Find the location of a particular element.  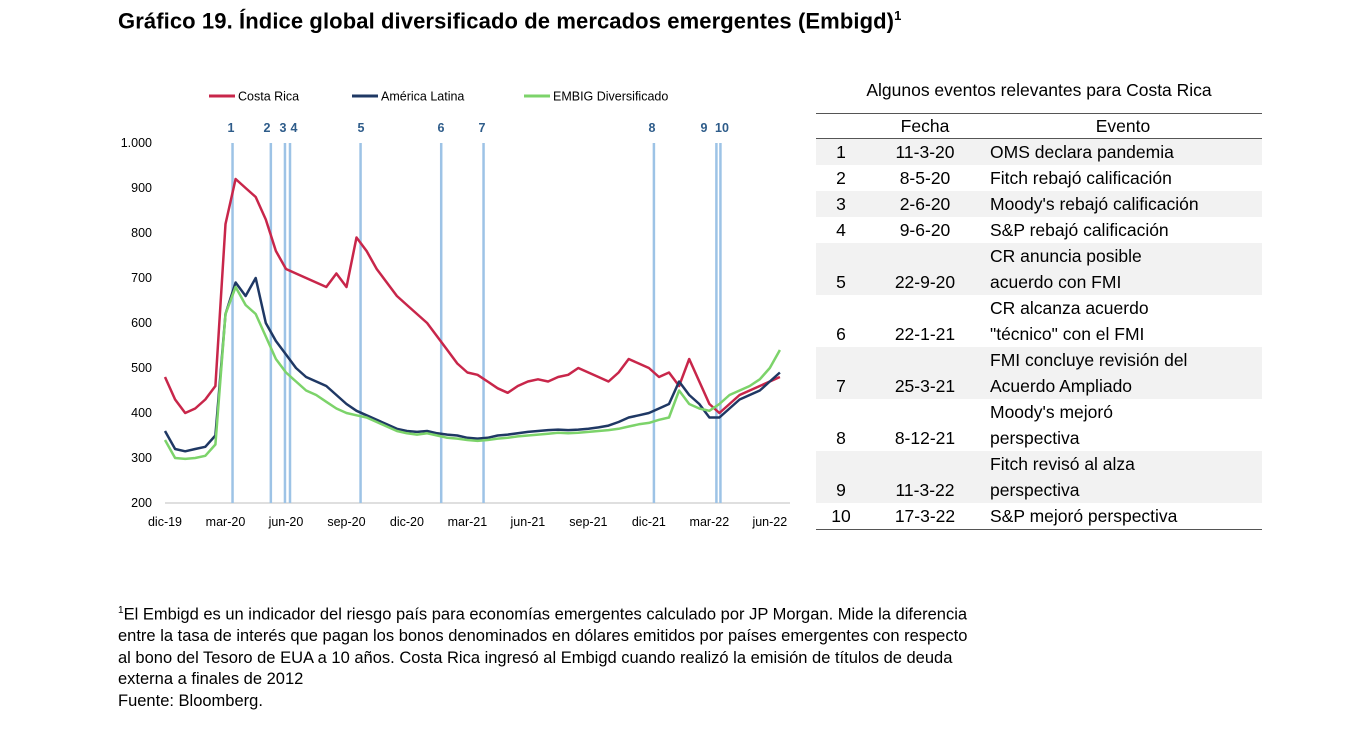

legend-label: Costa Rica is located at coordinates (268, 97).